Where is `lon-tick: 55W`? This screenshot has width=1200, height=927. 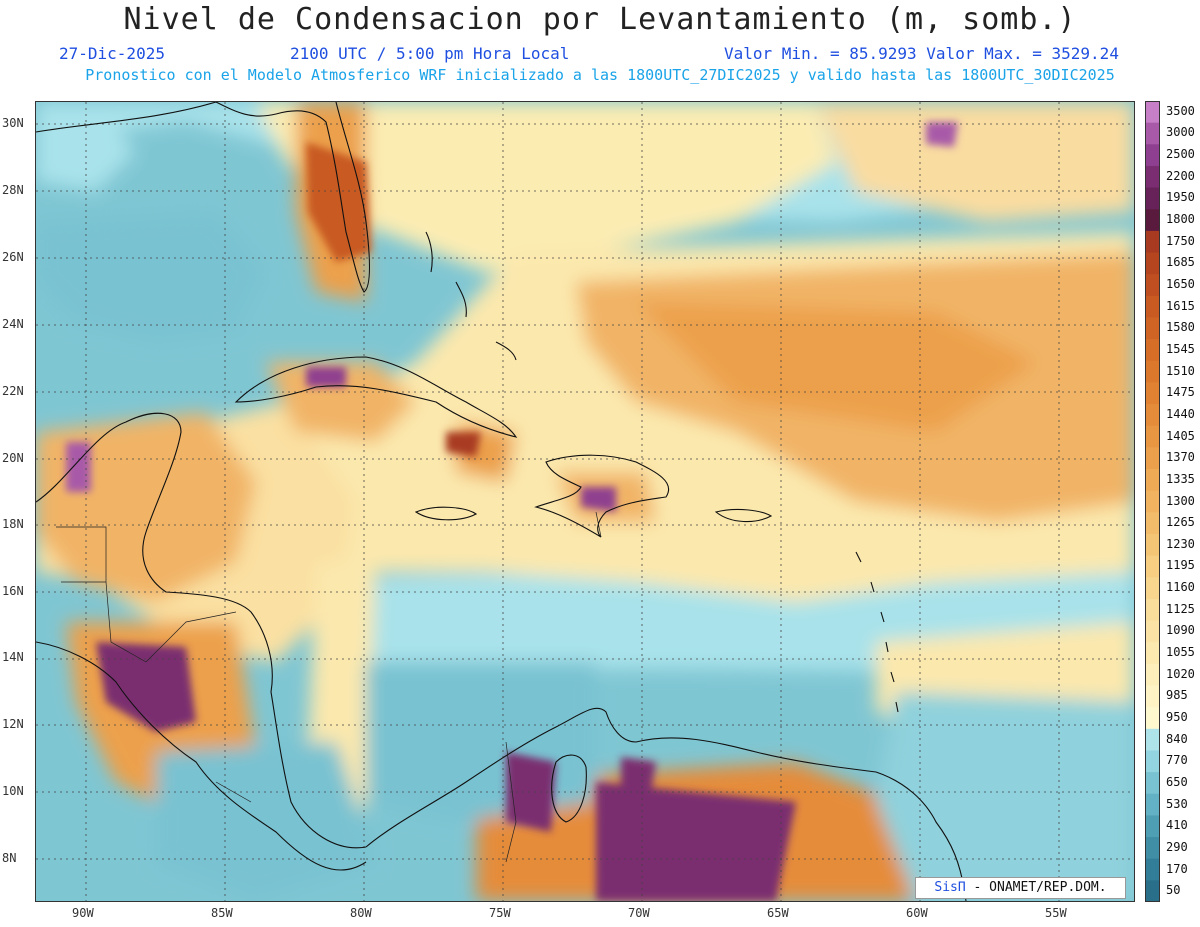 lon-tick: 55W is located at coordinates (1056, 913).